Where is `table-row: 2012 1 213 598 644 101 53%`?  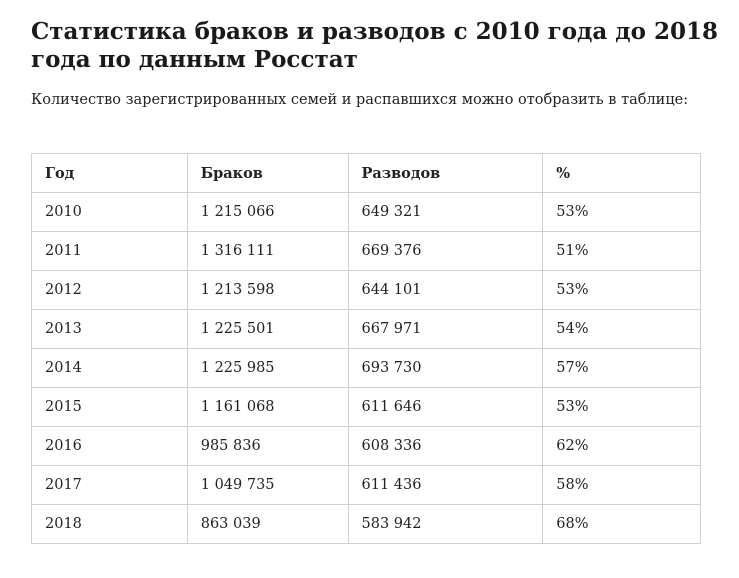
table-row: 2012 1 213 598 644 101 53% is located at coordinates (366, 290).